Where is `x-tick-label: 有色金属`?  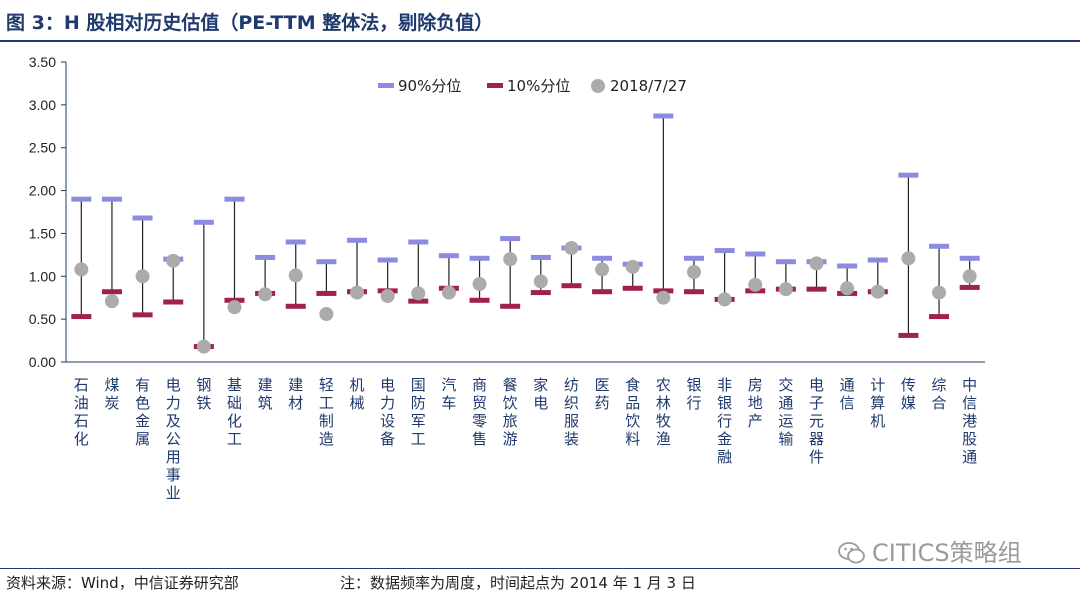 x-tick-label: 有色金属 is located at coordinates (142, 412).